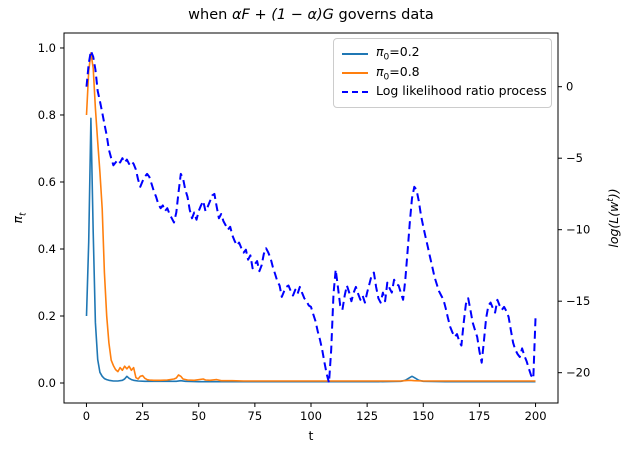 The height and width of the screenshot is (455, 633). I want to click on left-y-axis-label: πt, so click(19, 218).